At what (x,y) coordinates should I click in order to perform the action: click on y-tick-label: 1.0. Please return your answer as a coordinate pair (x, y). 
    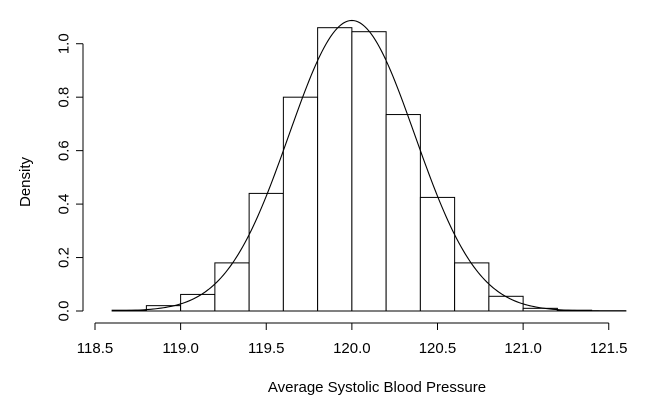
    Looking at the image, I should click on (64, 43).